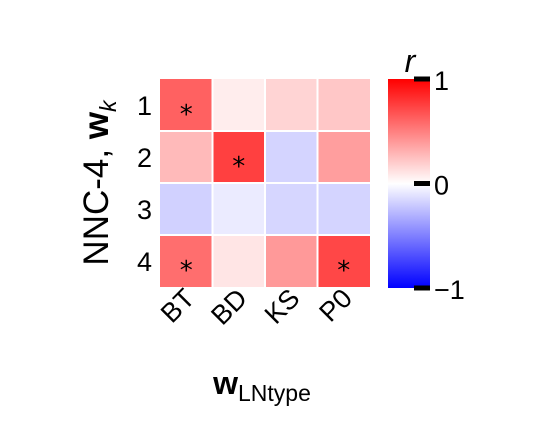 The width and height of the screenshot is (548, 428). I want to click on x-tick-label: KS, so click(282, 306).